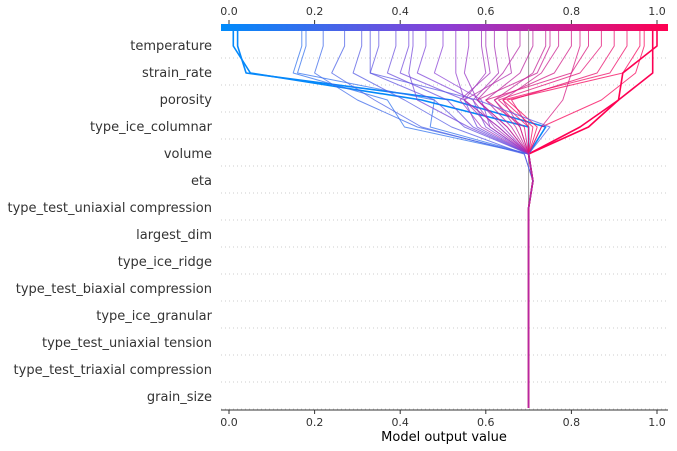 This screenshot has width=677, height=451. I want to click on colorbar, so click(444, 27).